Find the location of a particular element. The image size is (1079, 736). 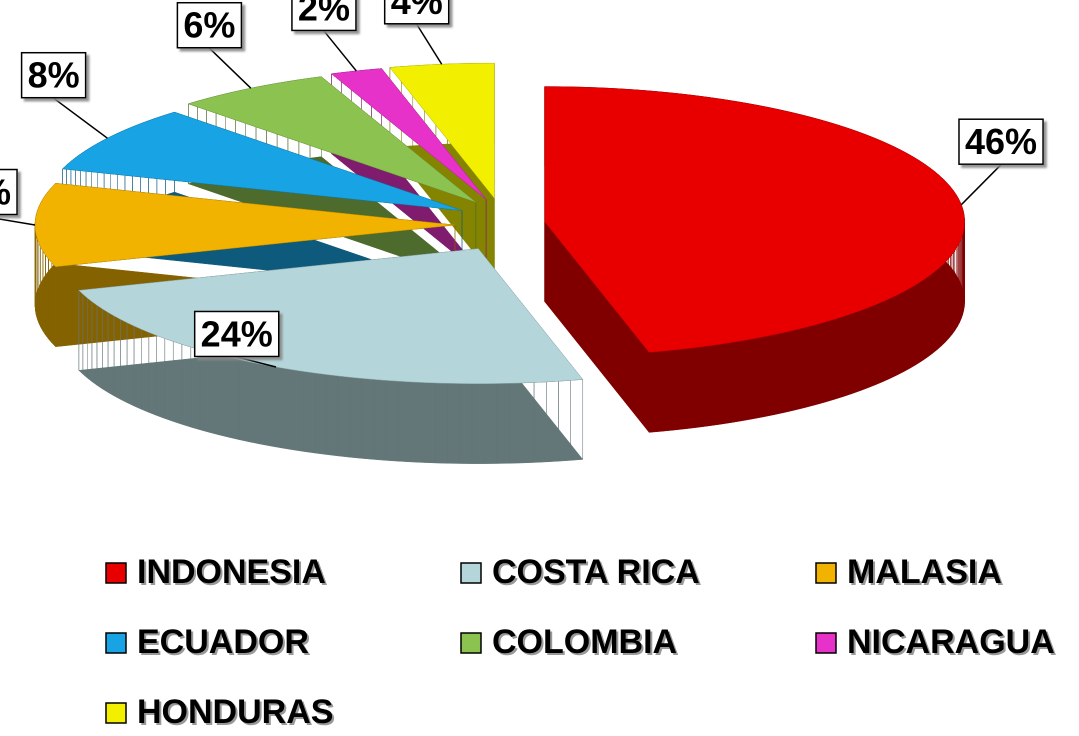

data-label: 46% is located at coordinates (1001, 141).